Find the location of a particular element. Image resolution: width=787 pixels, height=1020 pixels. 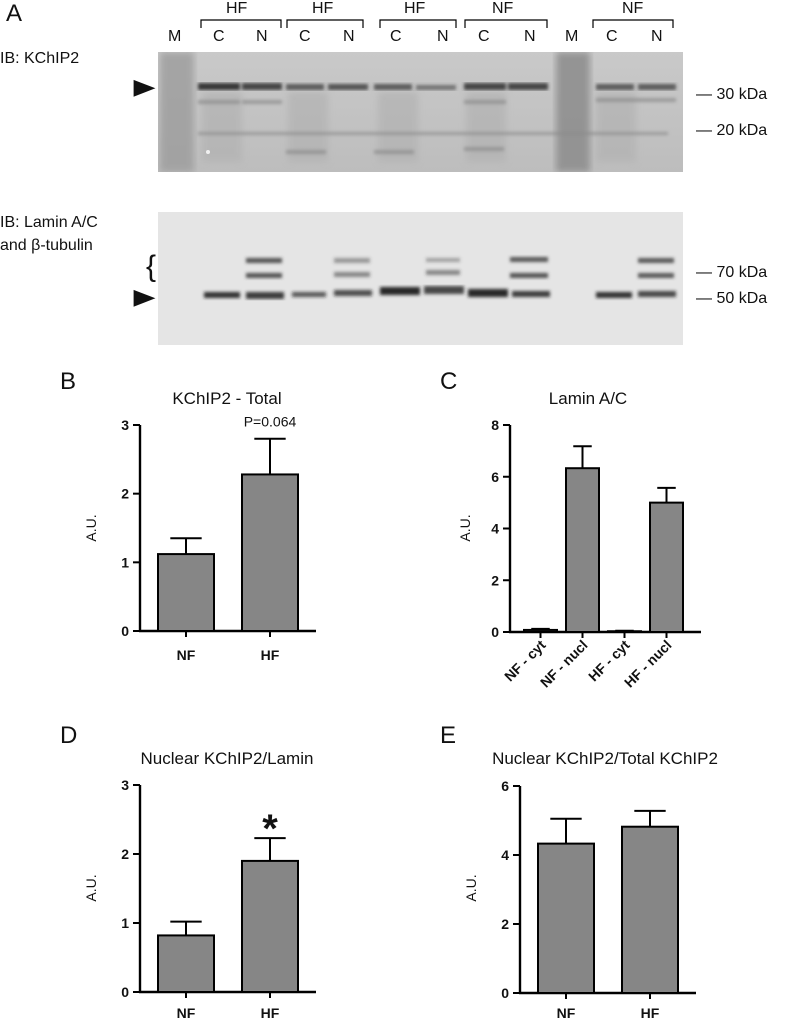

nuclear-kchip2-lamin-y-tick-label: 1 is located at coordinates (125, 923).